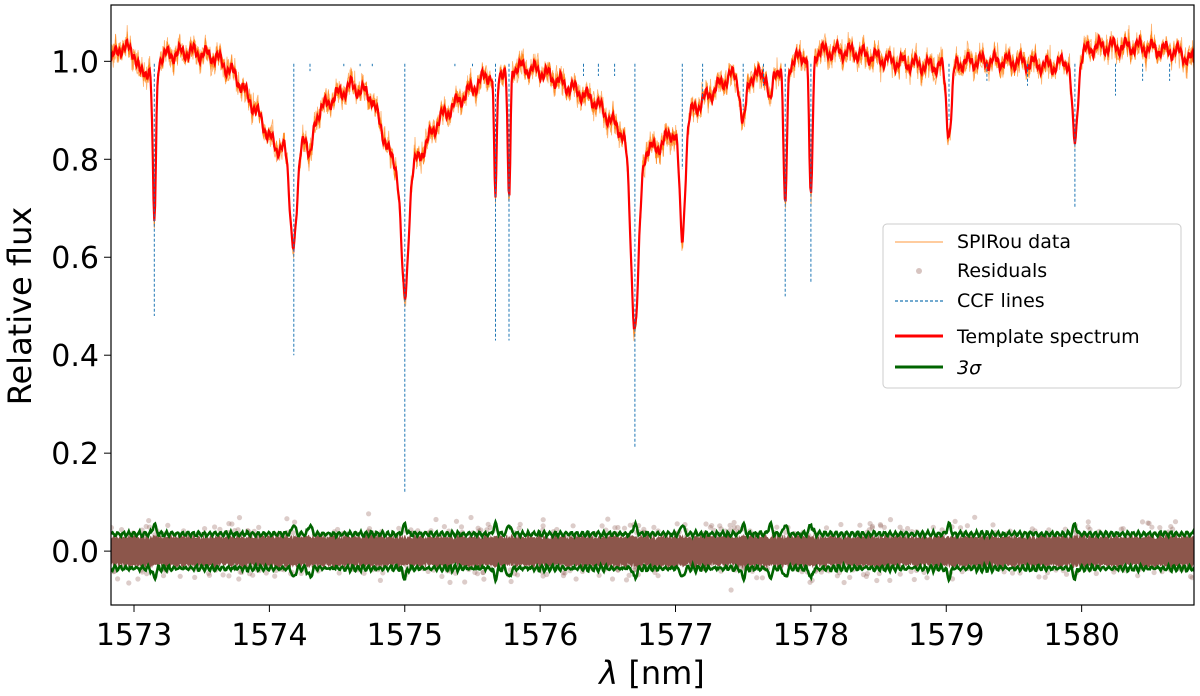 Image resolution: width=1200 pixels, height=696 pixels. I want to click on x-tick-label: 1575, so click(405, 635).